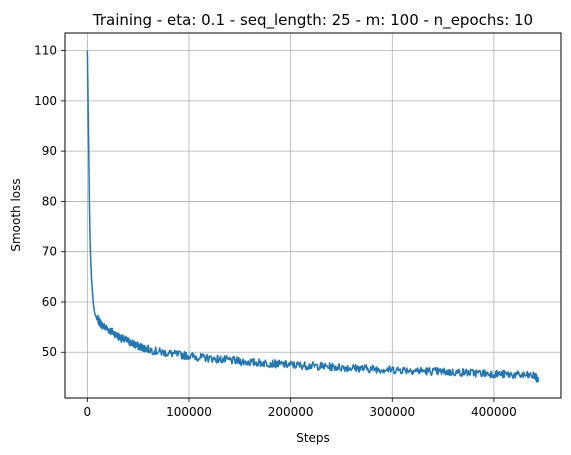  What do you see at coordinates (88, 412) in the screenshot?
I see `x-tick-label: 0` at bounding box center [88, 412].